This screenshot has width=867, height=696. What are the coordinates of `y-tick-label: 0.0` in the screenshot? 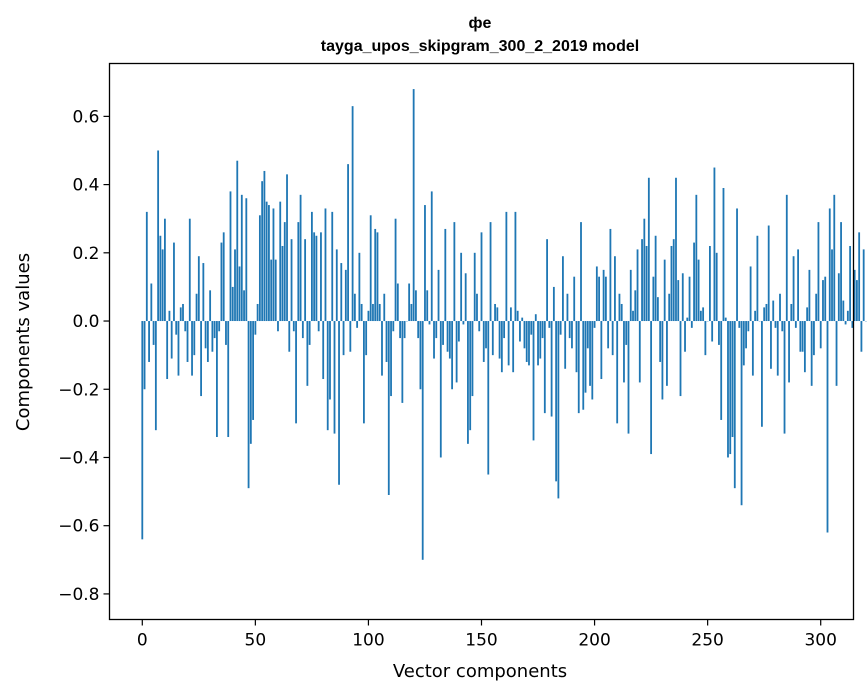 It's located at (85, 322).